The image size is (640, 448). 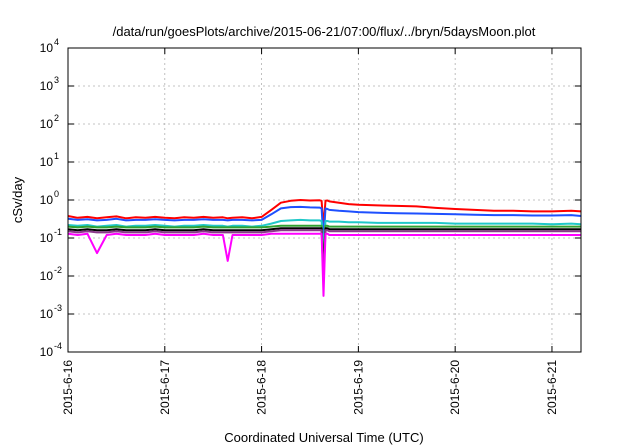 What do you see at coordinates (58, 308) in the screenshot?
I see `y-tick-exponent: -3` at bounding box center [58, 308].